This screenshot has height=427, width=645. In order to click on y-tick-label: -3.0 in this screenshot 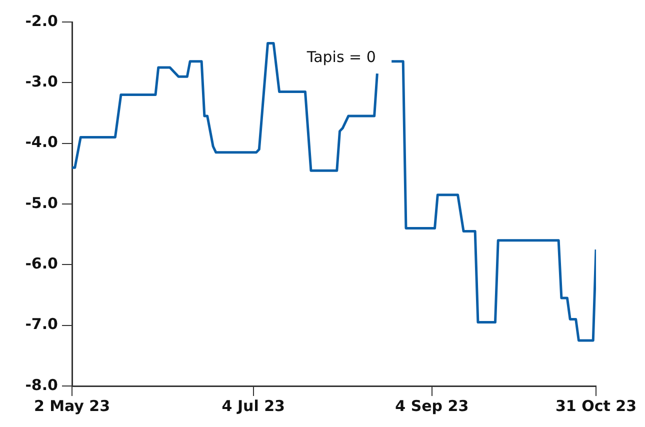, I will do `click(41, 81)`.